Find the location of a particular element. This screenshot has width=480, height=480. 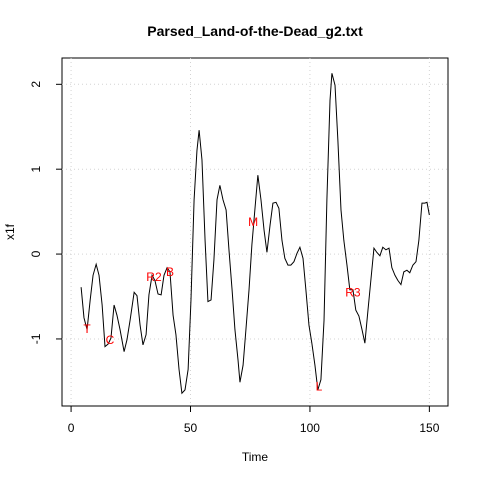

annotation: R3 is located at coordinates (353, 292).